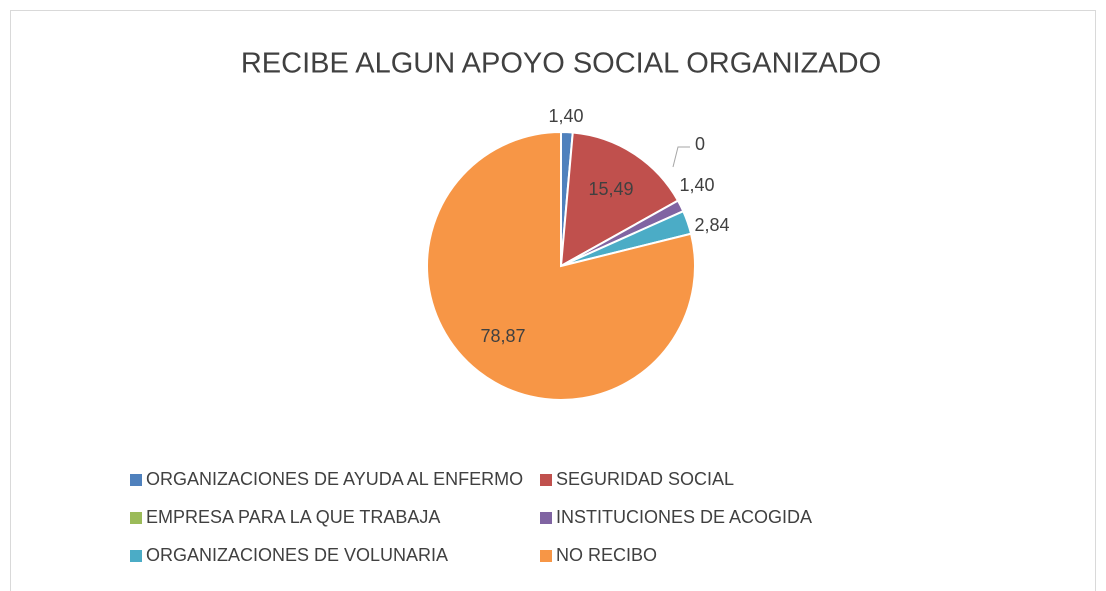 This screenshot has width=1106, height=591. Describe the element at coordinates (502, 336) in the screenshot. I see `data-label: 78,87` at that location.